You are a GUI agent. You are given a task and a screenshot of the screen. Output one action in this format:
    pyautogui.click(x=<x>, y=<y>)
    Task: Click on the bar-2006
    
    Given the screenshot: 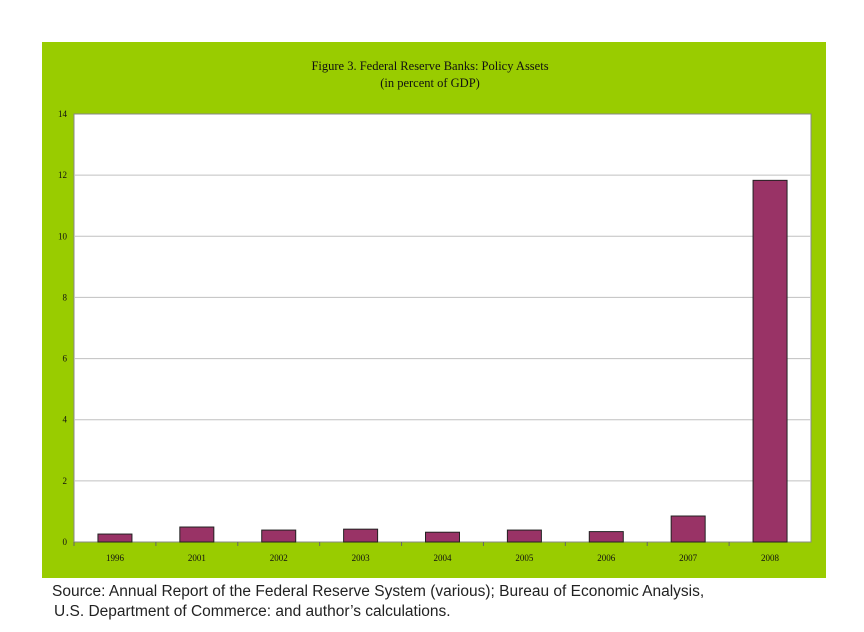 What is the action you would take?
    pyautogui.click(x=606, y=537)
    